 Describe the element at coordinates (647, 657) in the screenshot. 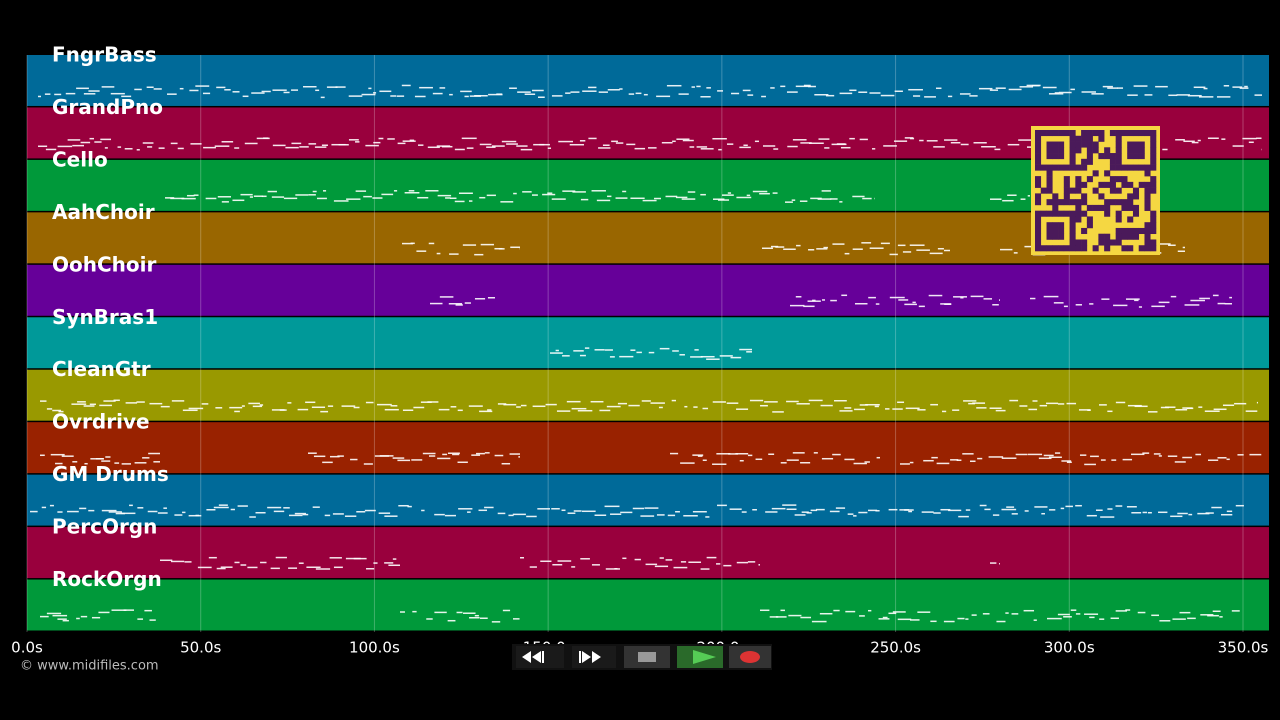

I see `stop-button` at that location.